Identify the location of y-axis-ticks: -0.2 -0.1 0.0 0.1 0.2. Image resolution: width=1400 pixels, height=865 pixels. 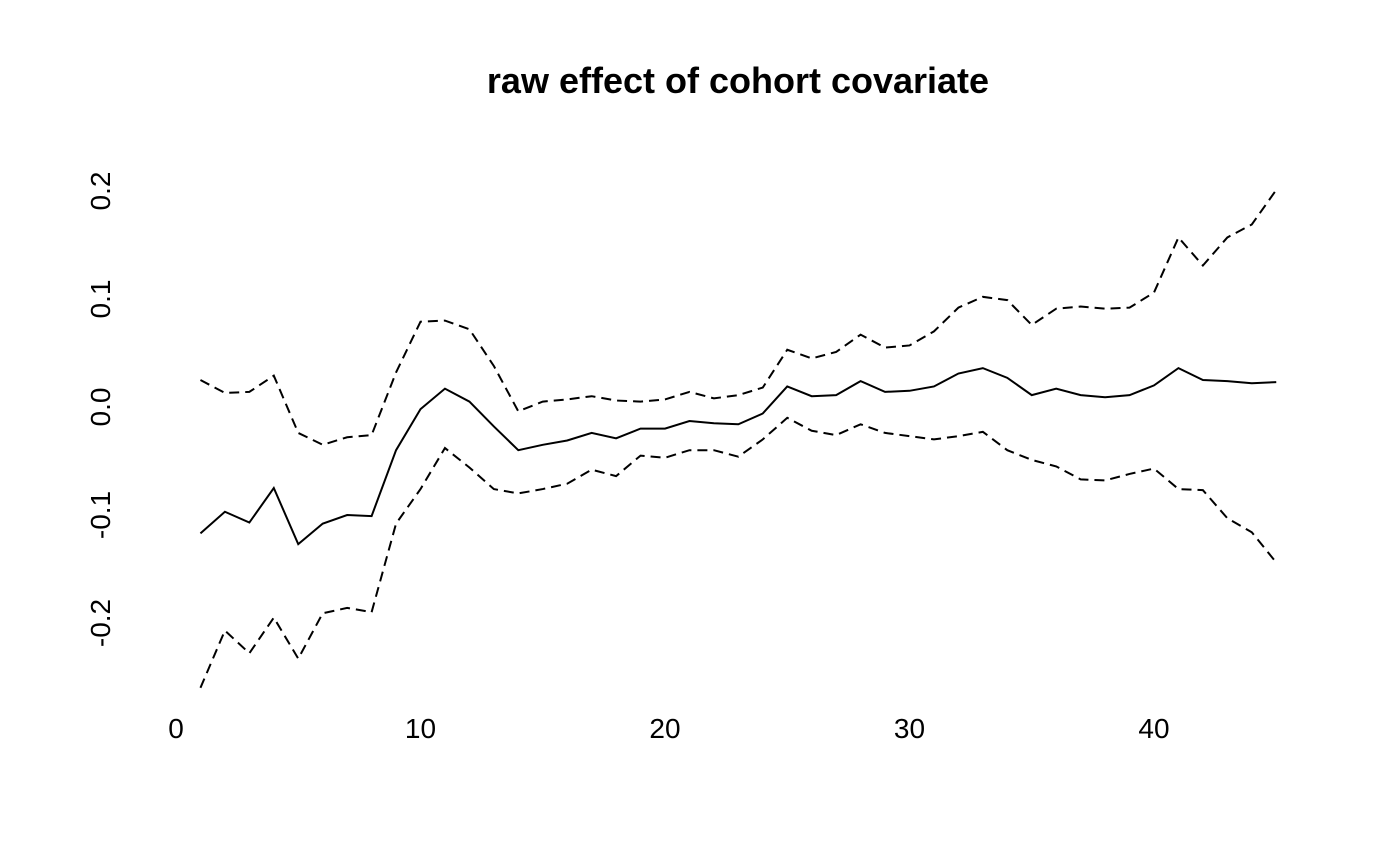
(100, 410).